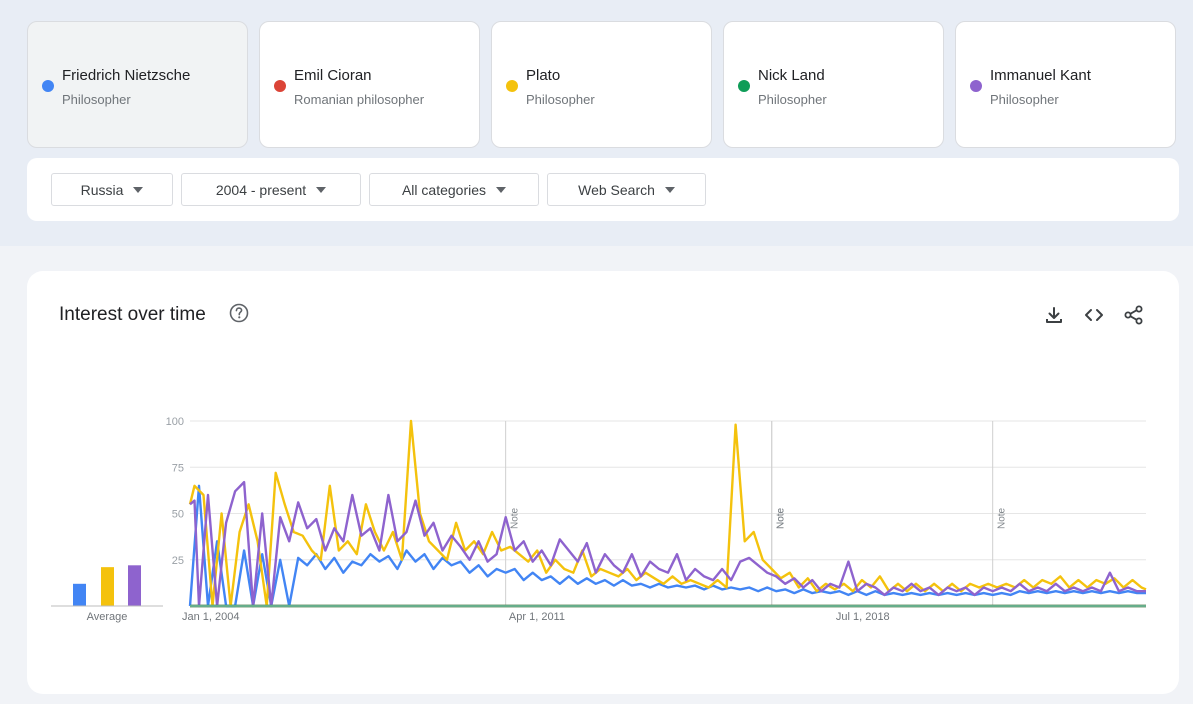 The image size is (1193, 704). What do you see at coordinates (132, 314) in the screenshot?
I see `chart-title: Interest over time` at bounding box center [132, 314].